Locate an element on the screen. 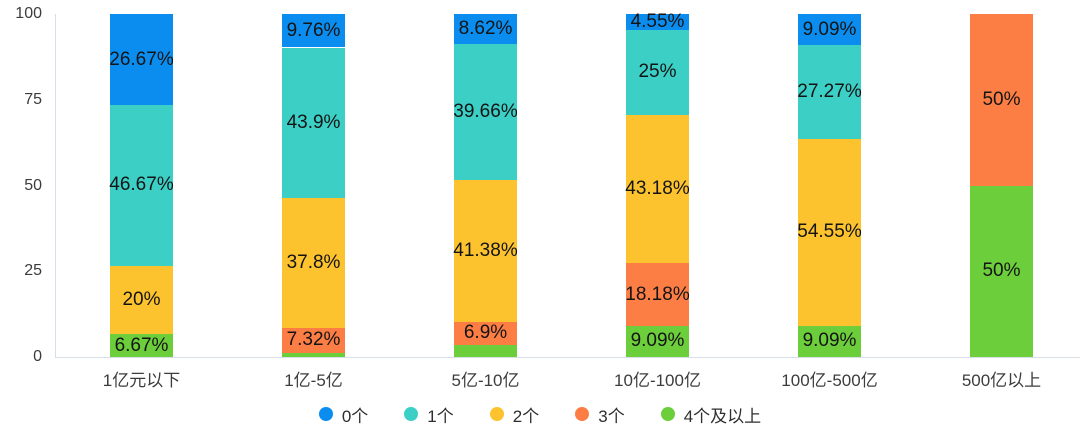 This screenshot has height=435, width=1080. legend-item: 3个 is located at coordinates (600, 414).